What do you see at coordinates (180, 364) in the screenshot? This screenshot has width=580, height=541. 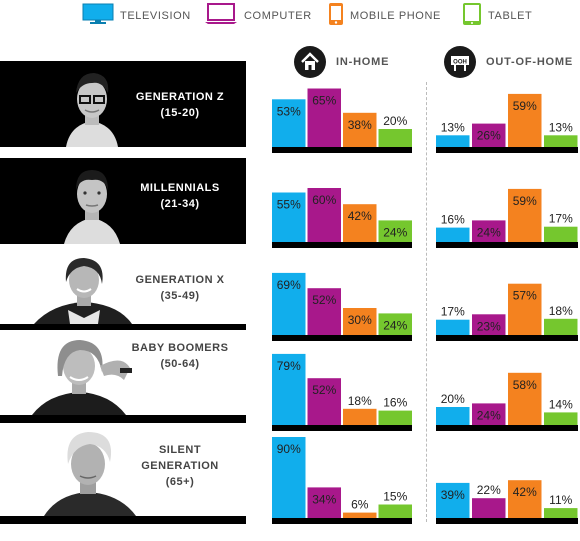 I see `generation-ages: (50-64)` at bounding box center [180, 364].